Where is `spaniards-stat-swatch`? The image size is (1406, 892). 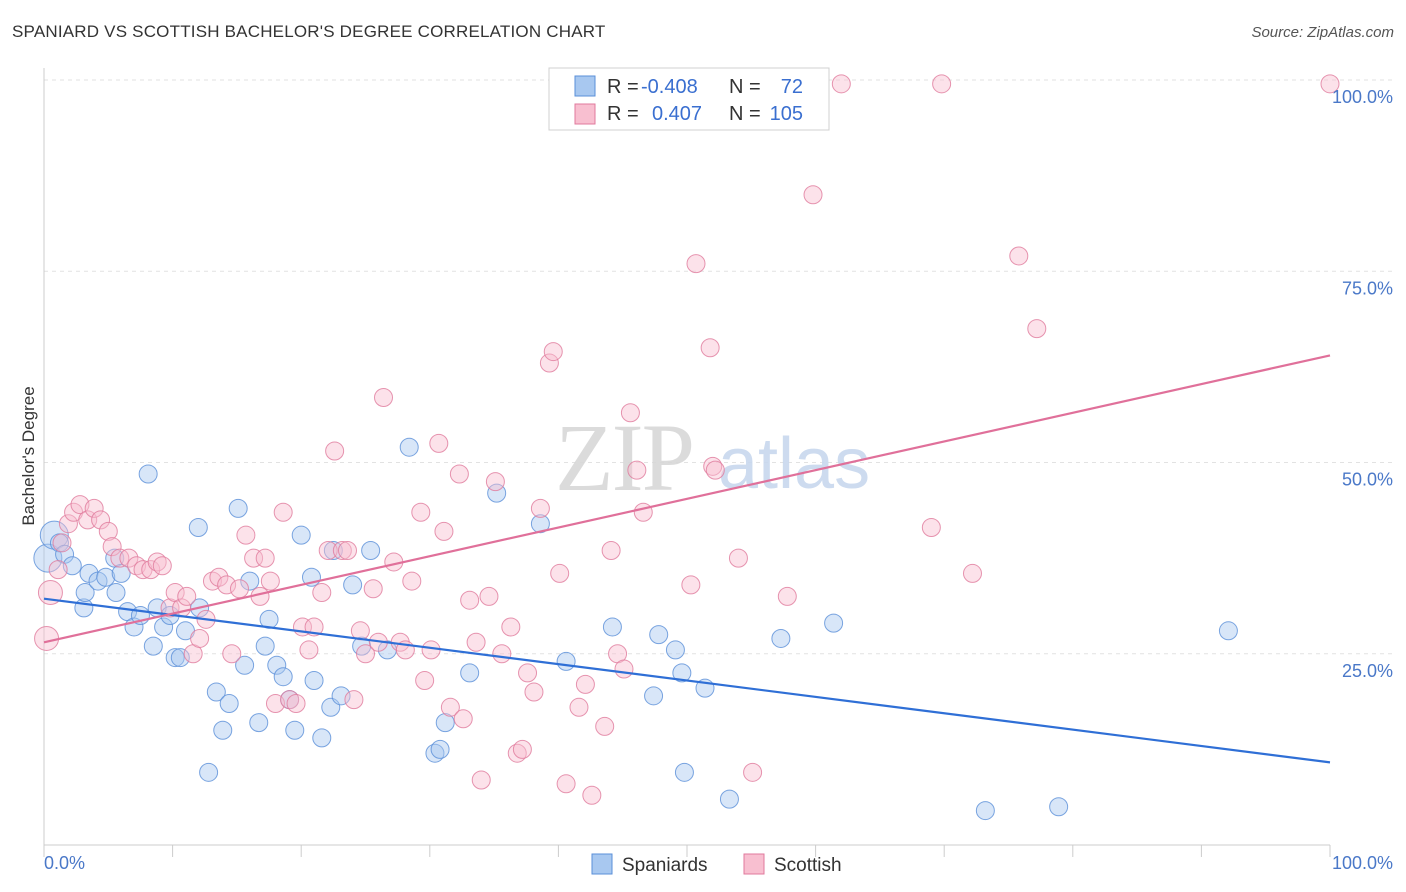
spaniards-stat-swatch is located at coordinates (585, 86).